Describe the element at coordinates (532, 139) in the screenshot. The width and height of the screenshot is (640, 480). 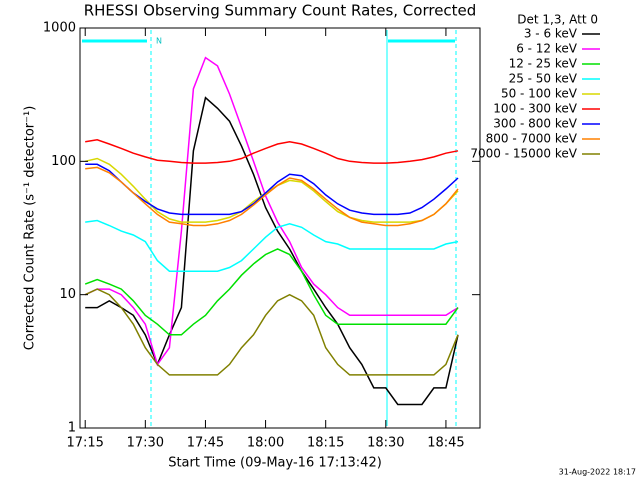
I see `legend-label: 800 - 7000 keV` at that location.